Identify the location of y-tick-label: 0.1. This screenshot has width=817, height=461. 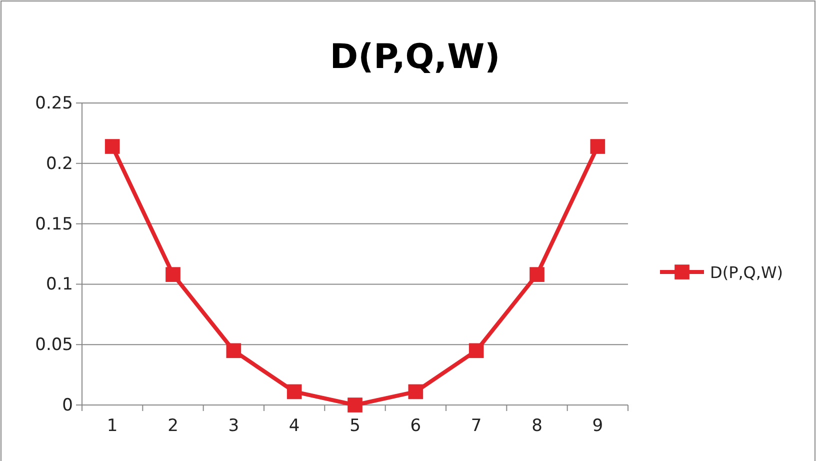
(59, 284).